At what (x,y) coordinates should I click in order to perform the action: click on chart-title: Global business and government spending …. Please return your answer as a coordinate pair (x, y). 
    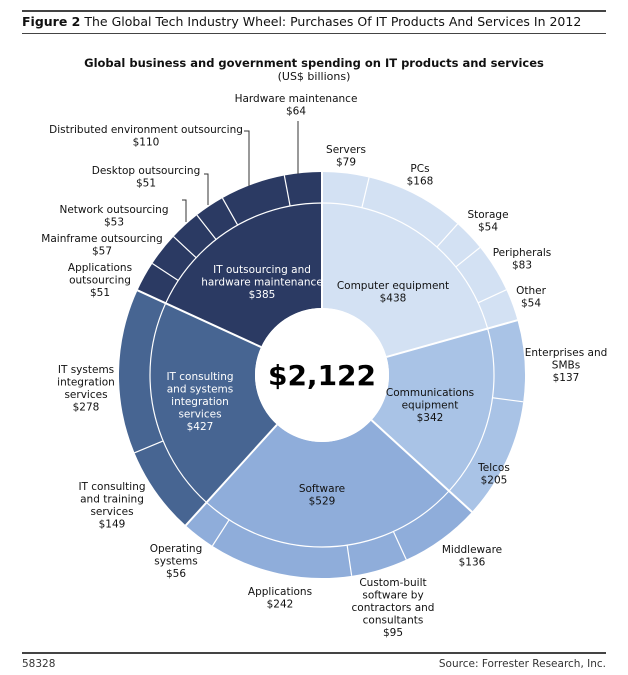
    Looking at the image, I should click on (314, 63).